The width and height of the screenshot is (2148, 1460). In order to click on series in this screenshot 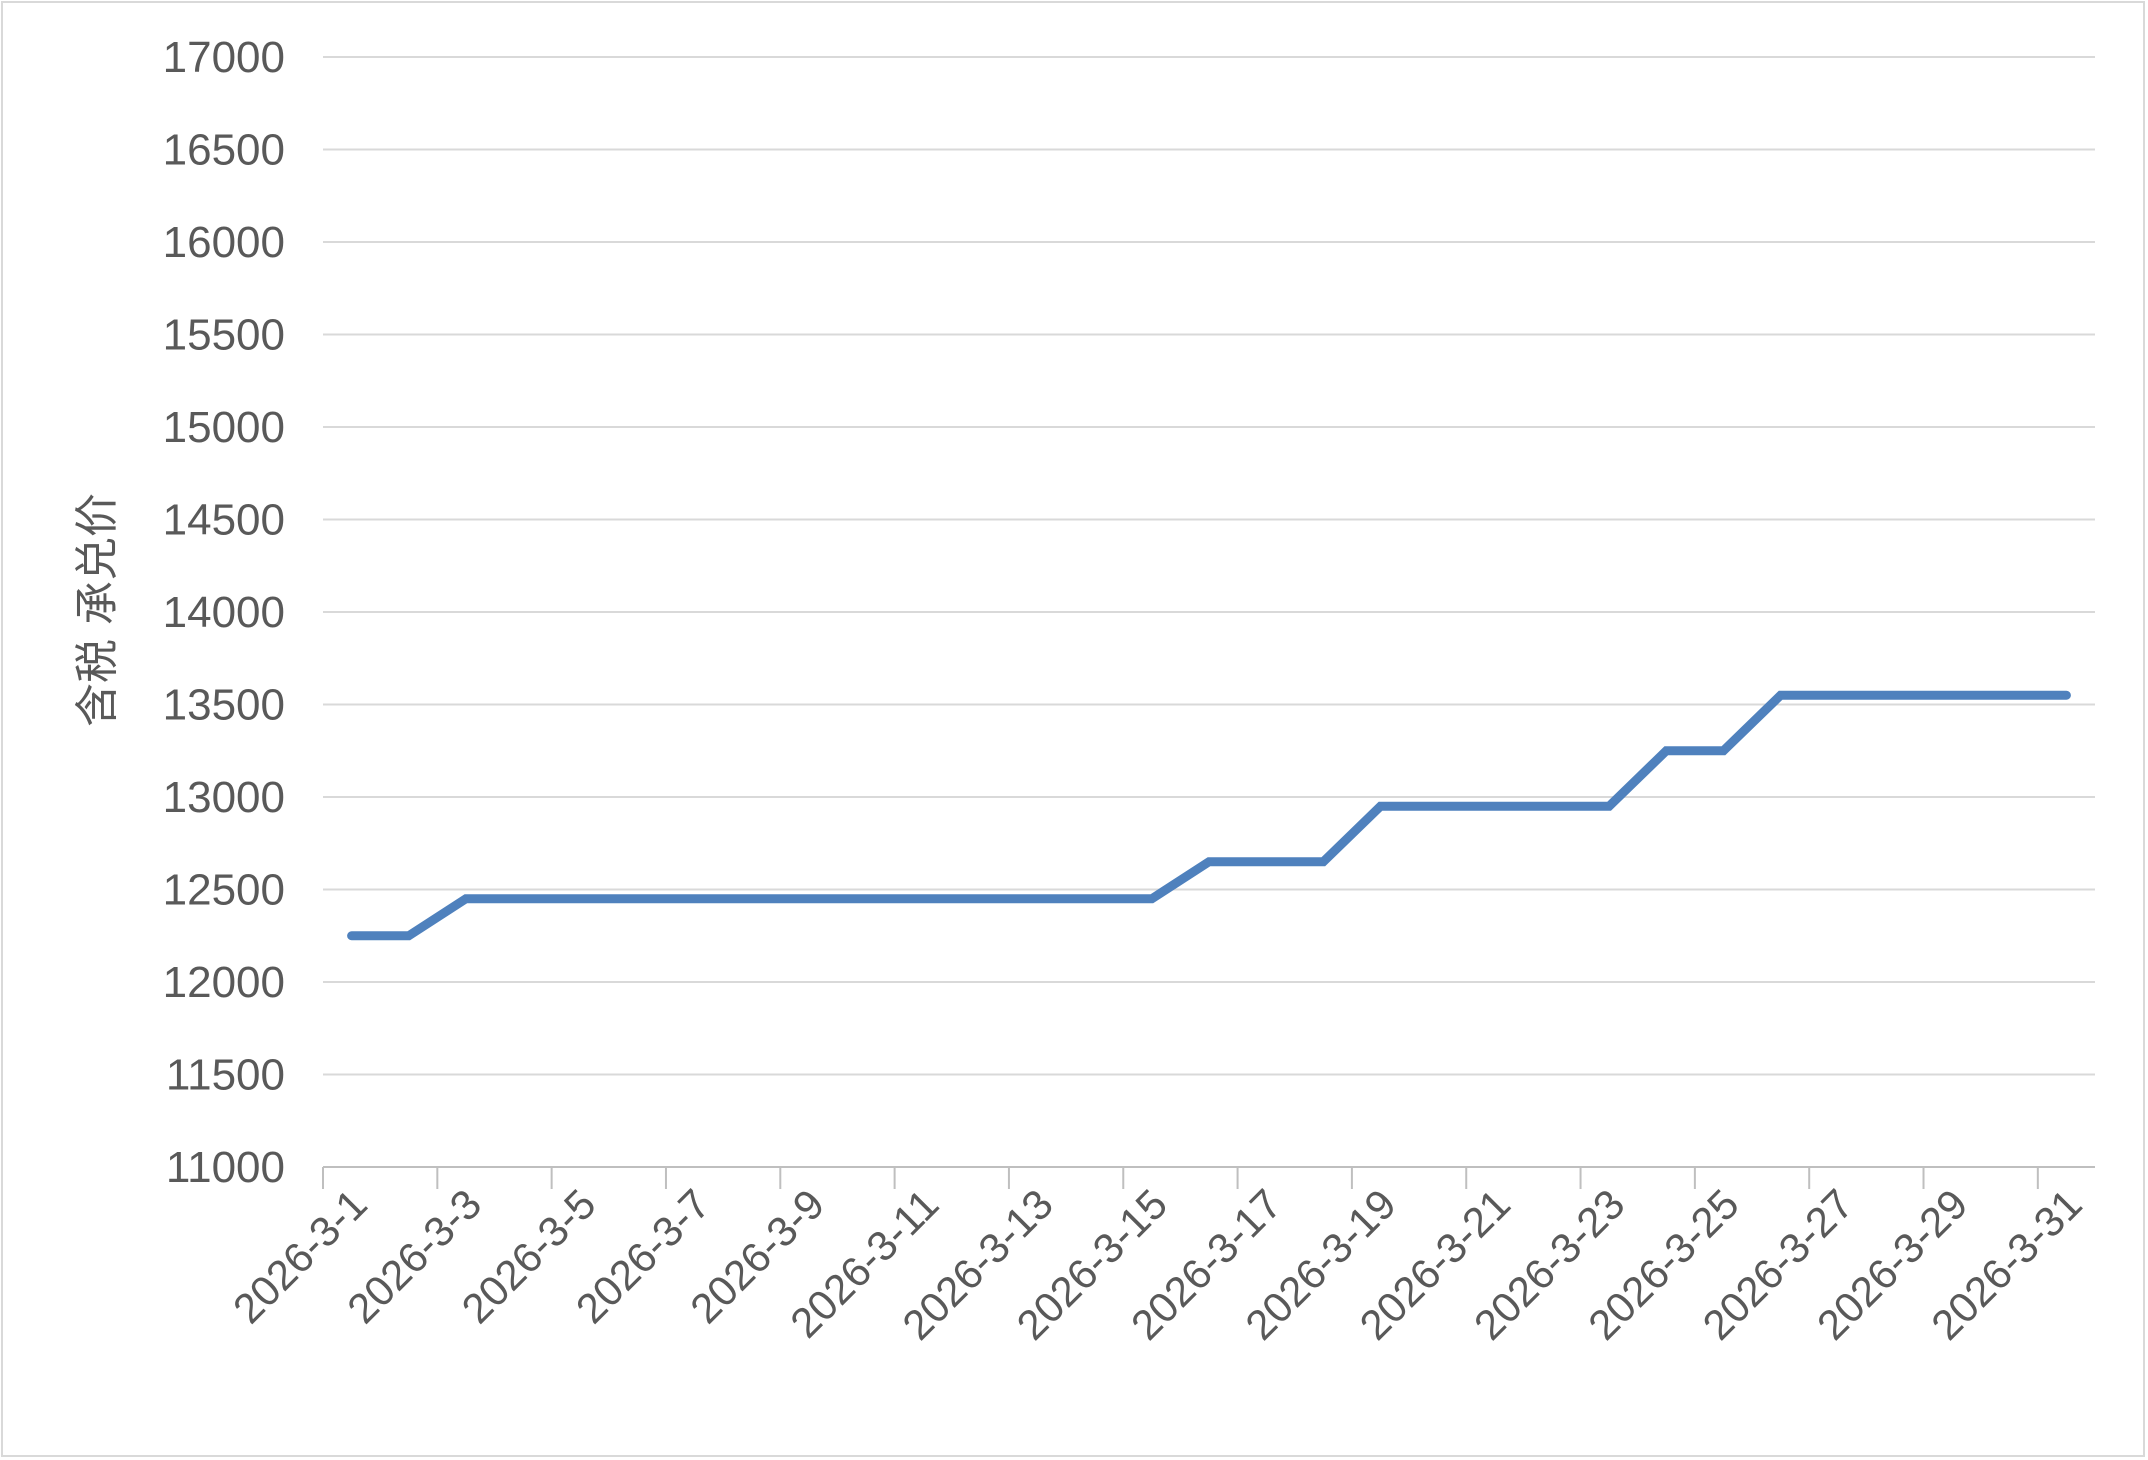, I will do `click(1209, 815)`.